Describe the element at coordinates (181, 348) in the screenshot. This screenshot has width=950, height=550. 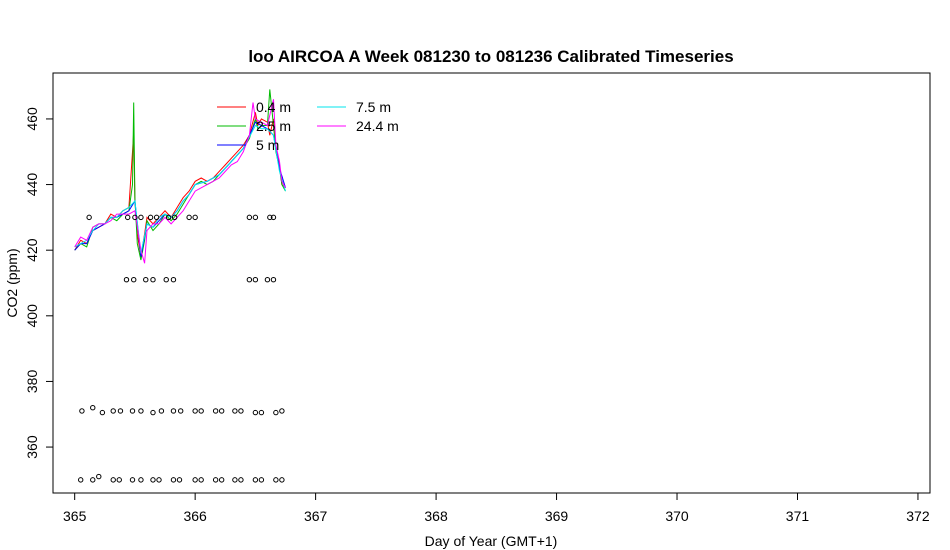
I see `marker-layer` at that location.